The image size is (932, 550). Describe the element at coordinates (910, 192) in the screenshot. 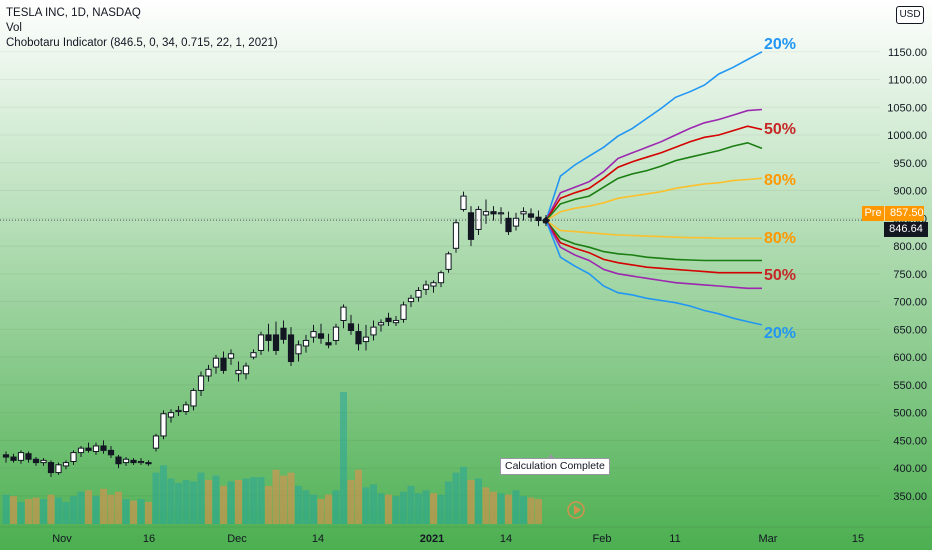

I see `y-axis-tick-label: 900.00` at that location.